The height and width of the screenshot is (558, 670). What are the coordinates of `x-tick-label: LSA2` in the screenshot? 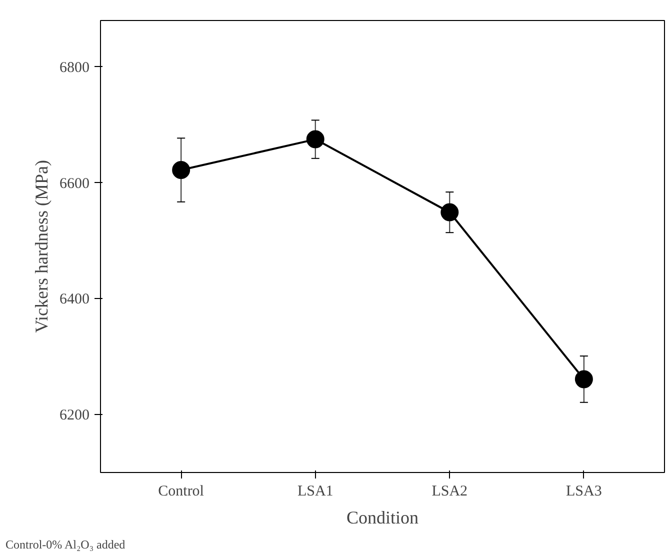 It's located at (450, 492).